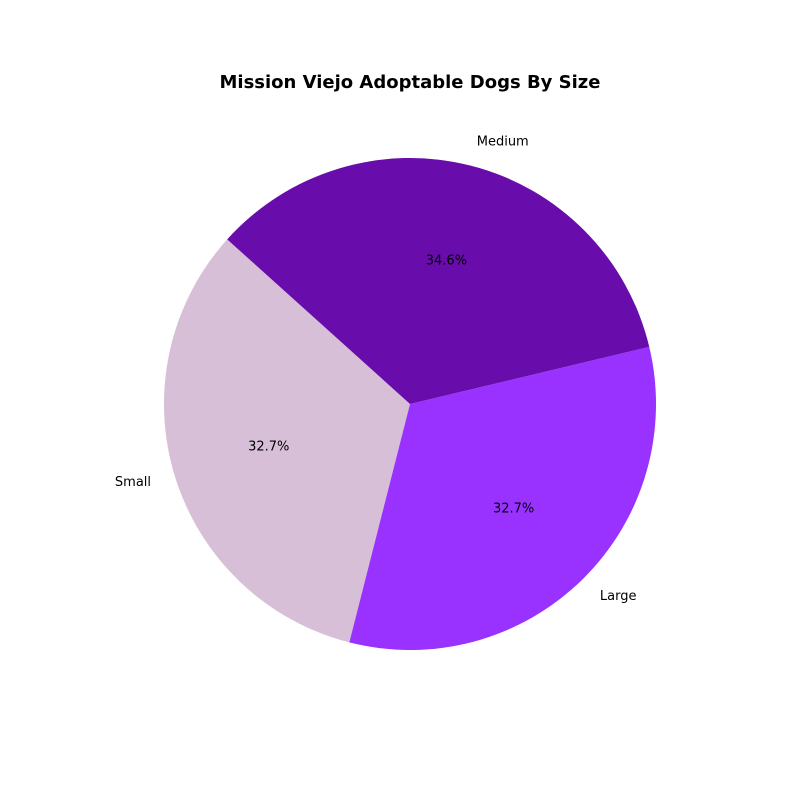 This screenshot has width=800, height=800. I want to click on pie-category-label-large: Large, so click(618, 596).